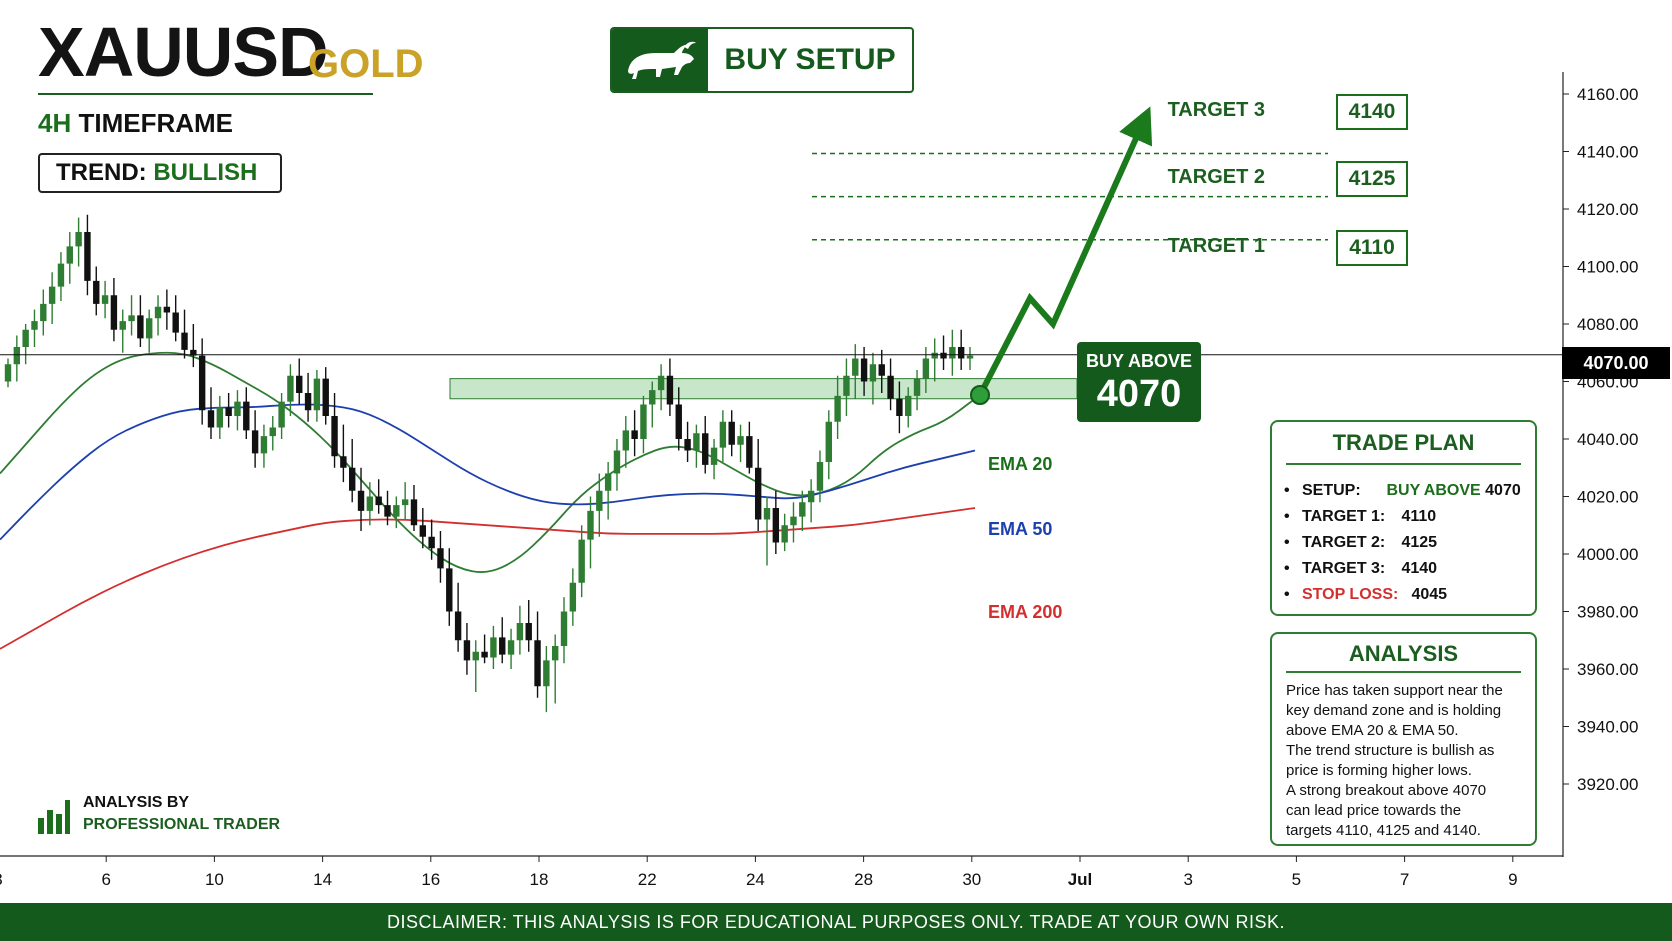 This screenshot has height=941, width=1672. What do you see at coordinates (1419, 542) in the screenshot?
I see `plan-target2-value: 4125` at bounding box center [1419, 542].